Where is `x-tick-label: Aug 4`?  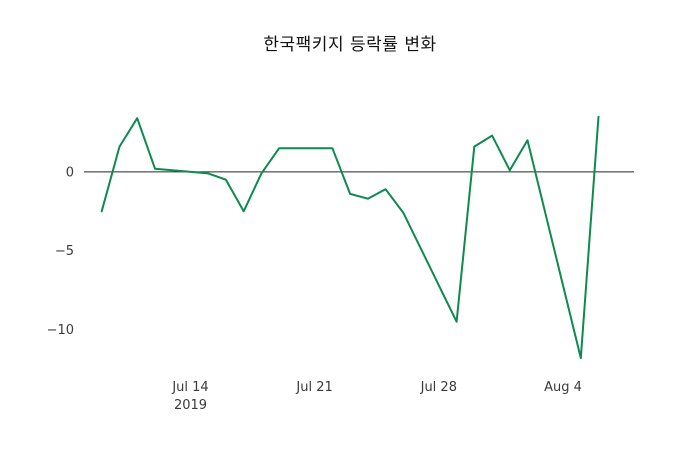
x-tick-label: Aug 4 is located at coordinates (563, 387).